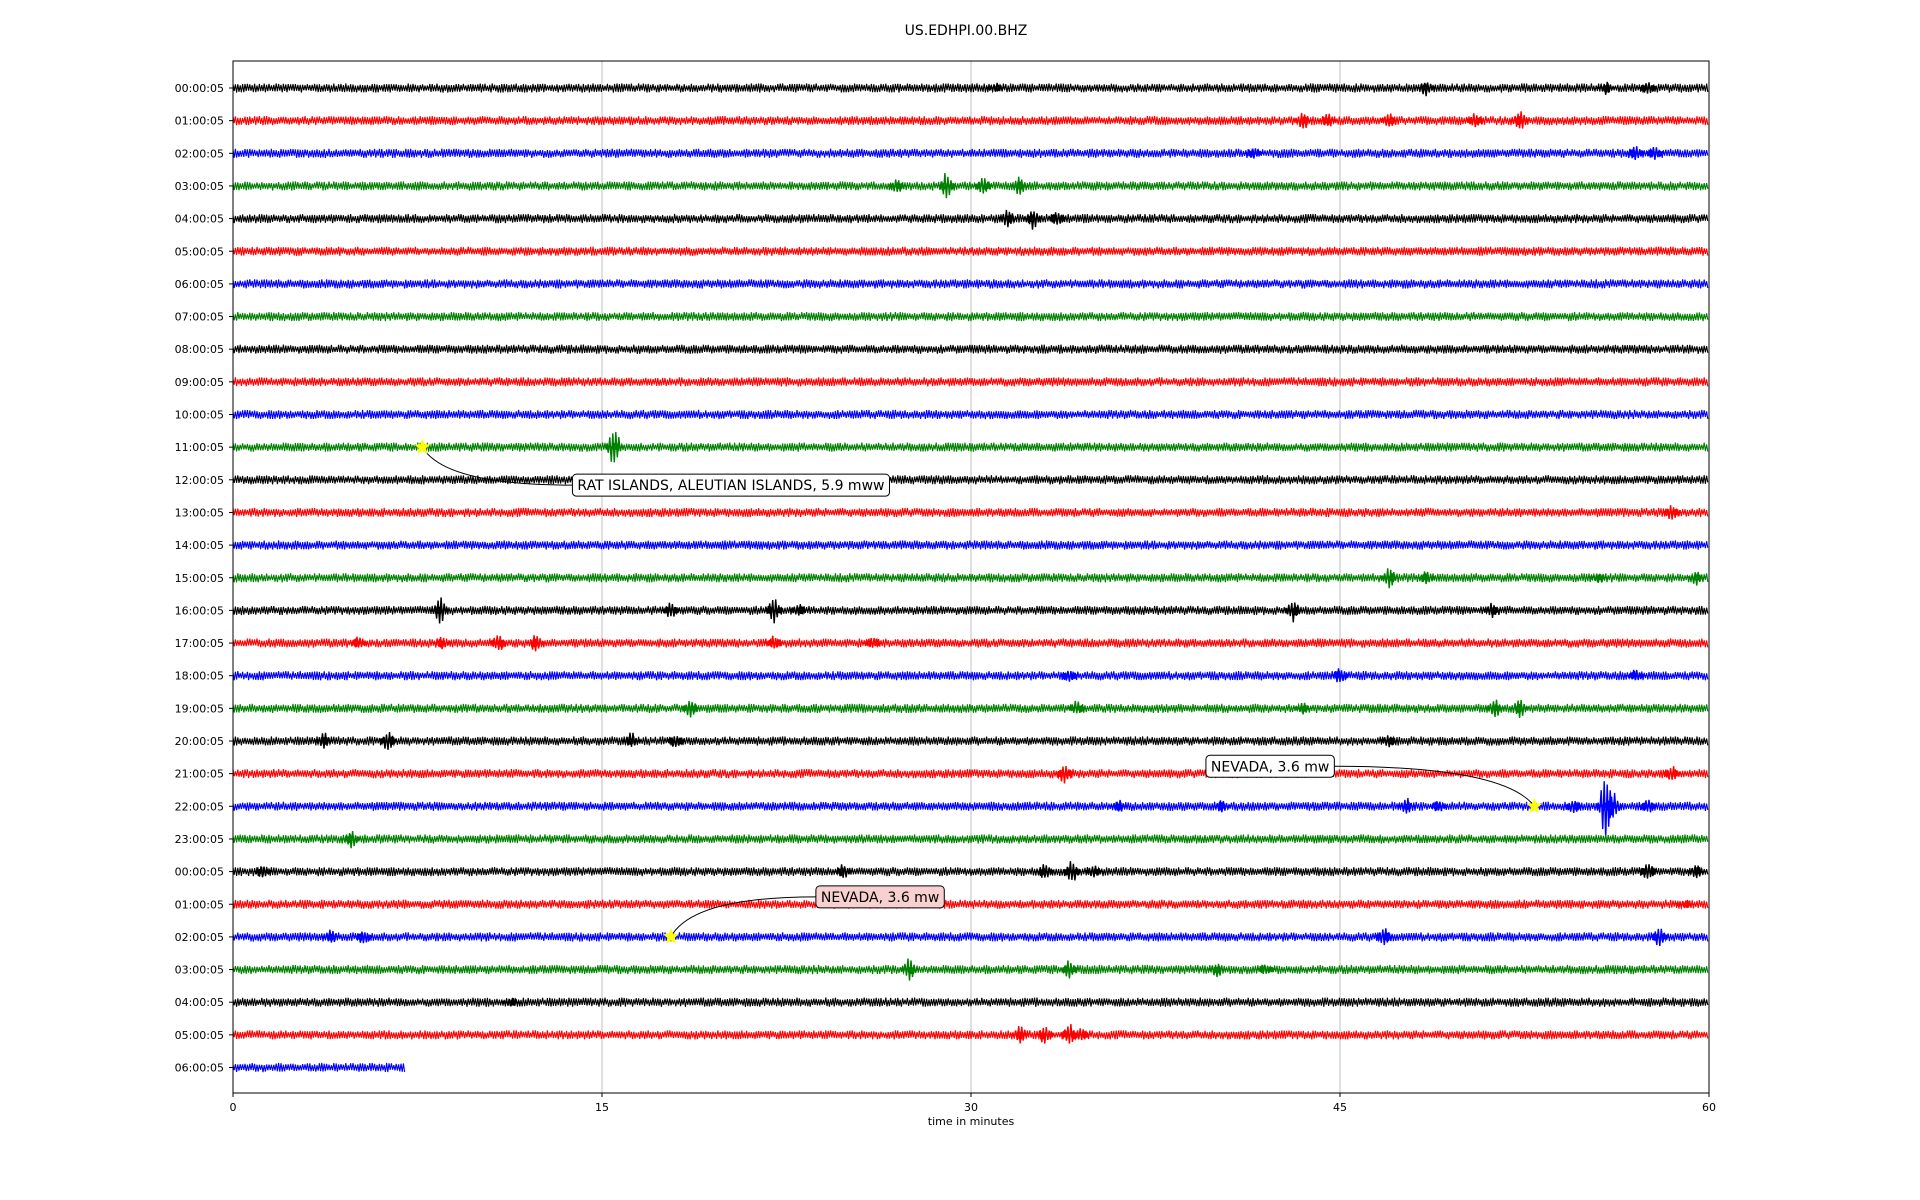 The width and height of the screenshot is (1920, 1200). What do you see at coordinates (1434, 786) in the screenshot?
I see `event-connector` at bounding box center [1434, 786].